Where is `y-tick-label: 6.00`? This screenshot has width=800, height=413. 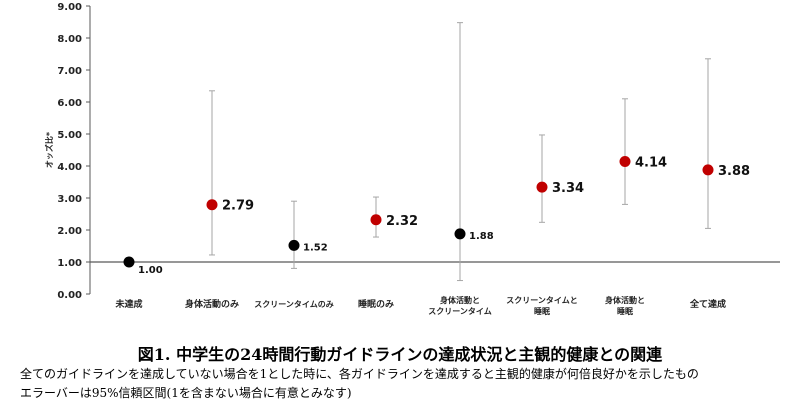 y-tick-label: 6.00 is located at coordinates (69, 103).